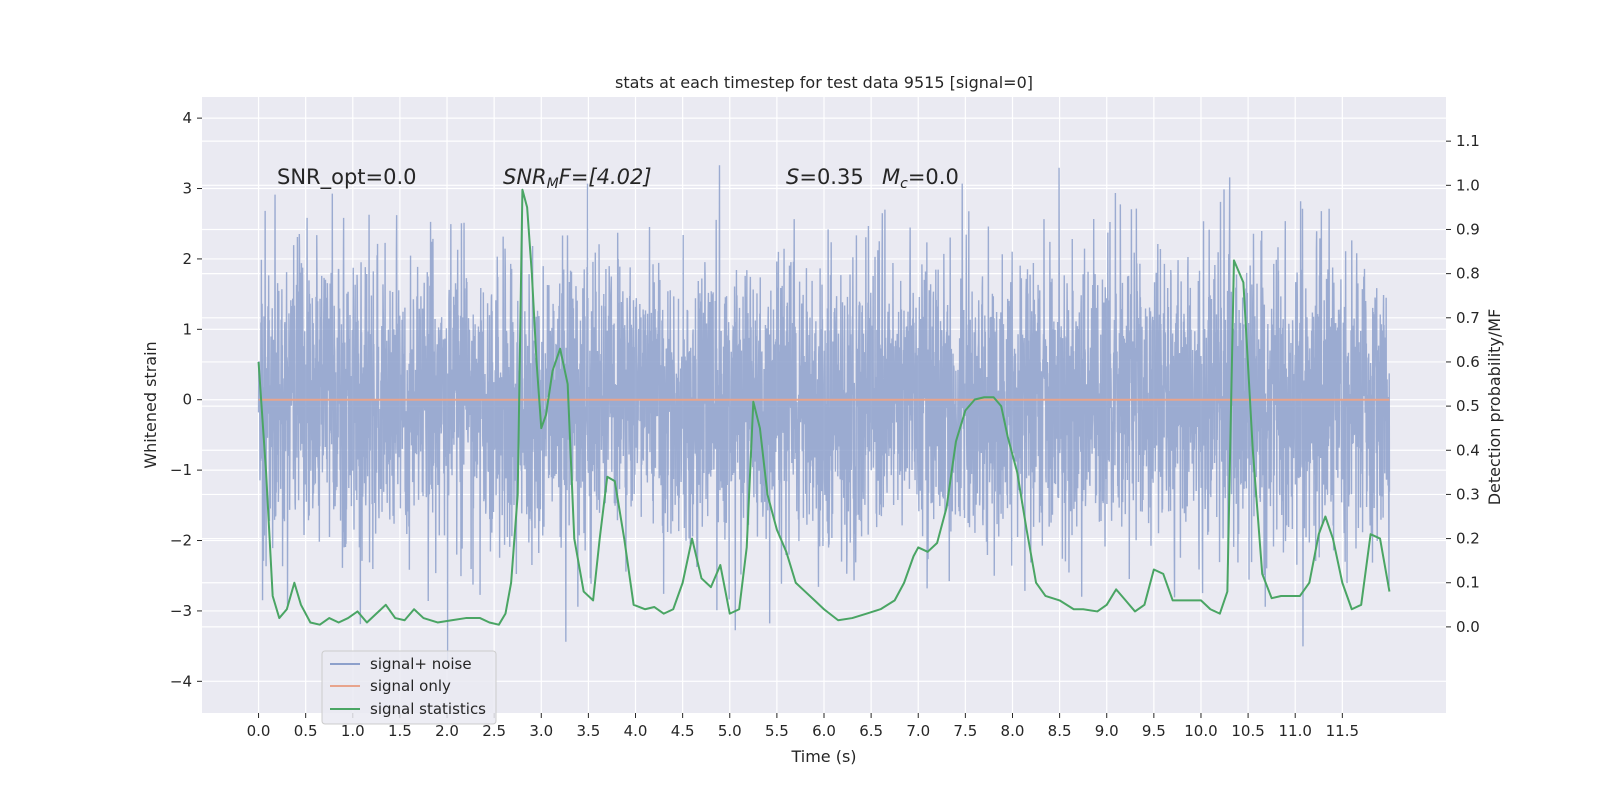 This screenshot has height=800, width=1600. I want to click on legend-label-signal-noise: signal+ noise, so click(421, 664).